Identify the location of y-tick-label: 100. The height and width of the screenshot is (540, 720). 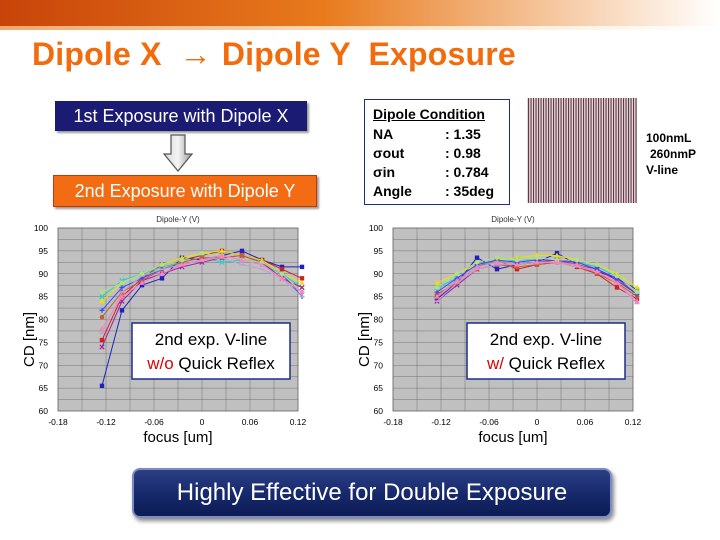
(41, 228).